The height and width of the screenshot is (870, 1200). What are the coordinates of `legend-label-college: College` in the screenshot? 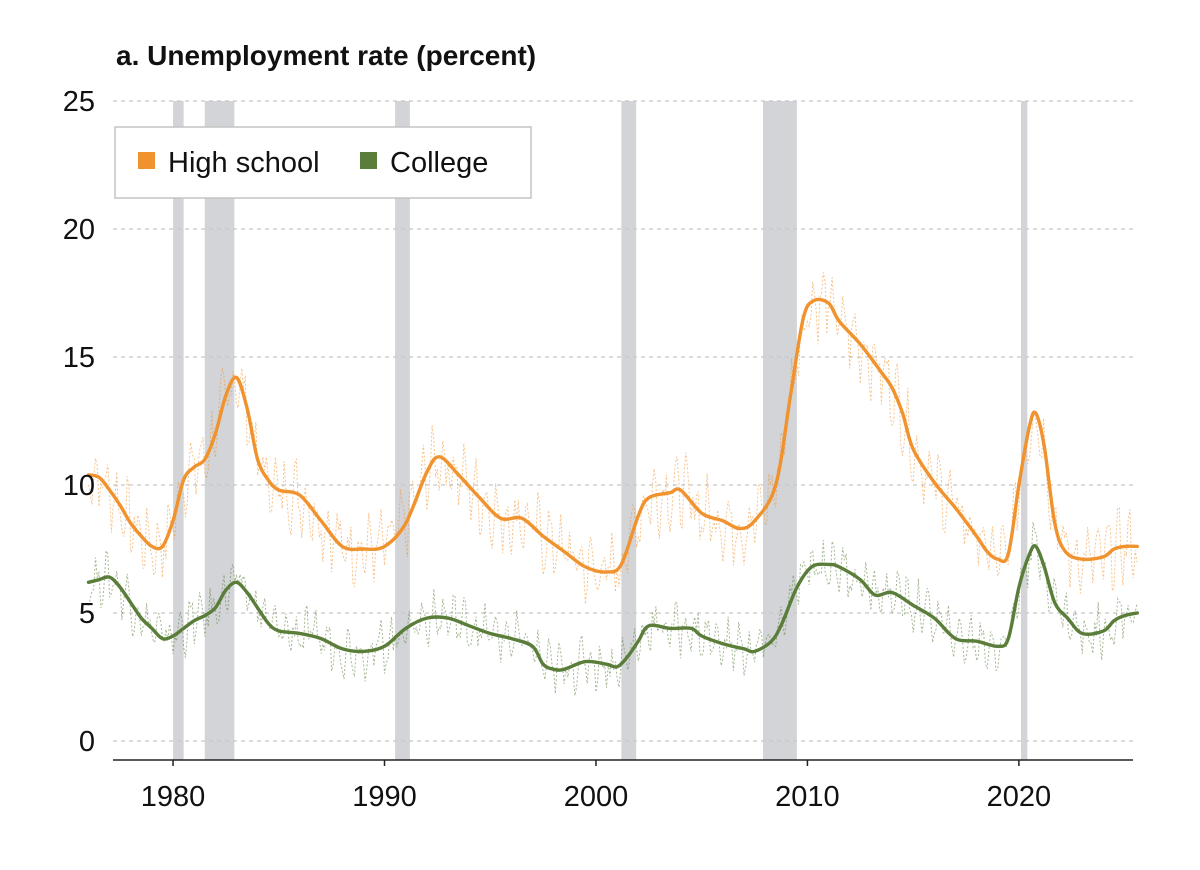 It's located at (439, 163).